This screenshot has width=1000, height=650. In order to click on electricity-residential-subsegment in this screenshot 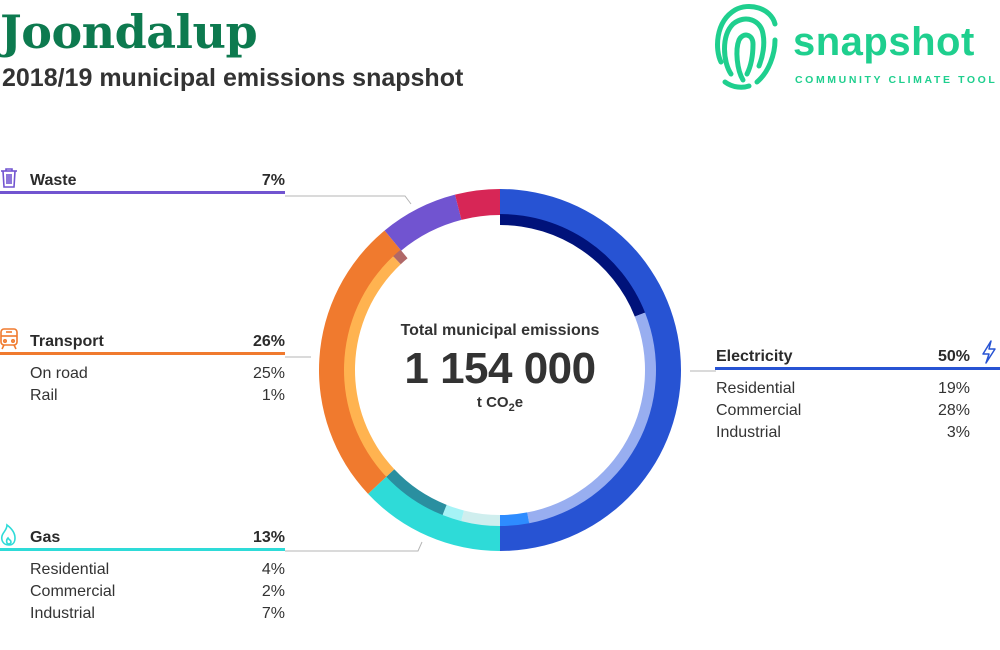, I will do `click(573, 265)`.